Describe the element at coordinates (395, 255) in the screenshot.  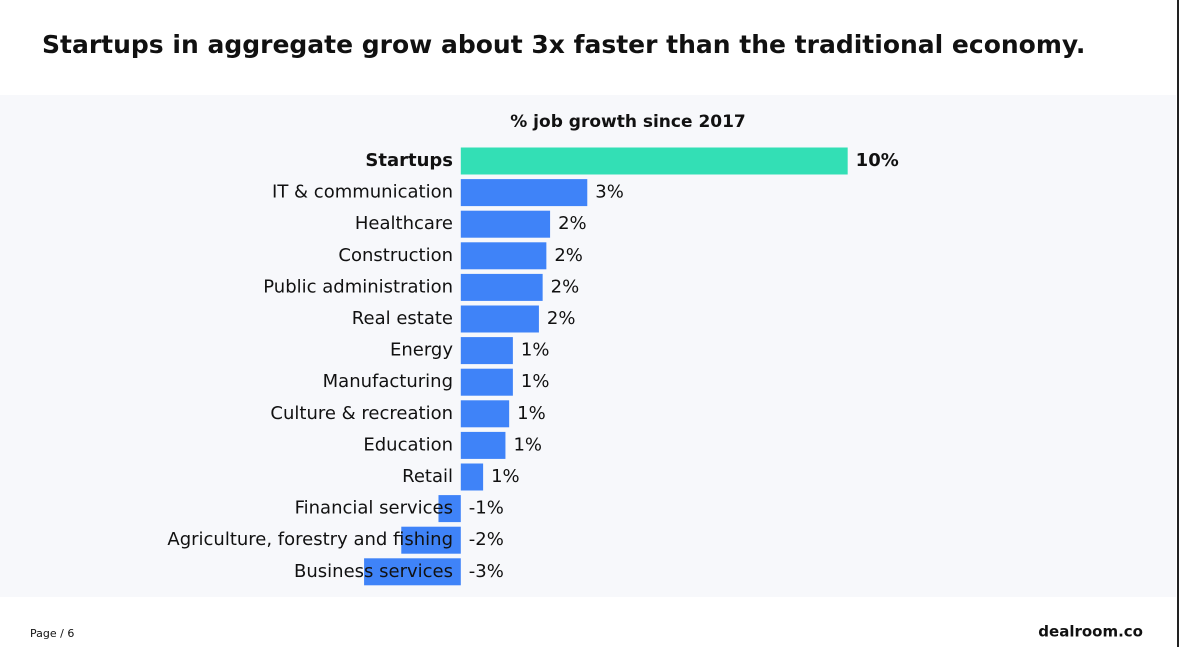
I see `category-label: Construction` at that location.